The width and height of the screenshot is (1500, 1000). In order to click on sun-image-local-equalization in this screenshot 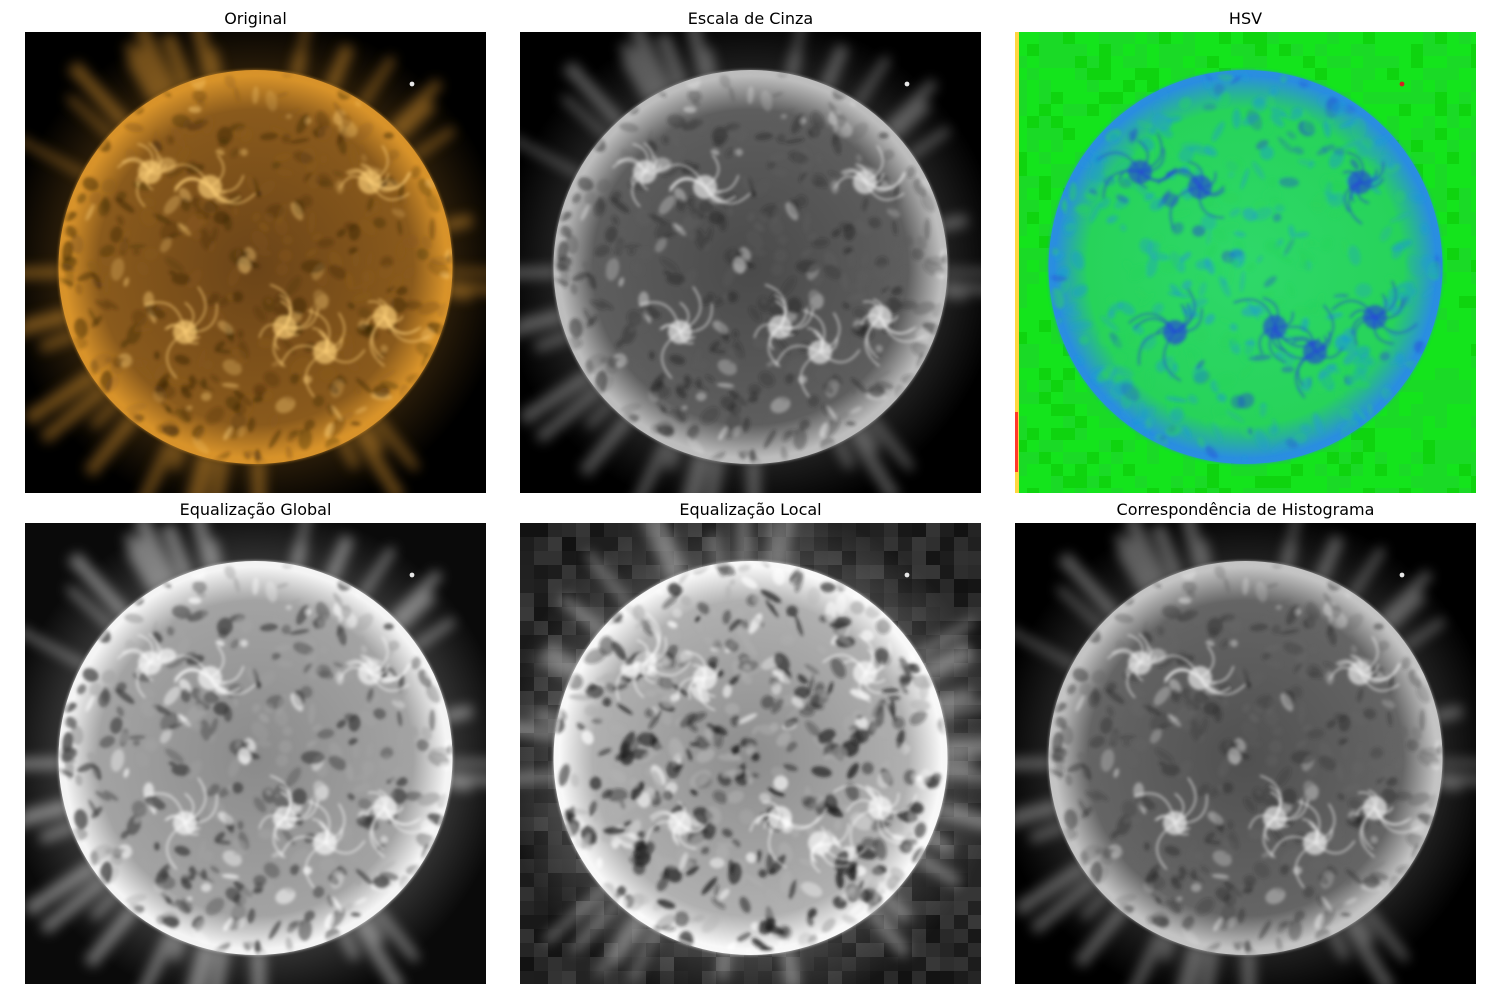, I will do `click(750, 753)`.